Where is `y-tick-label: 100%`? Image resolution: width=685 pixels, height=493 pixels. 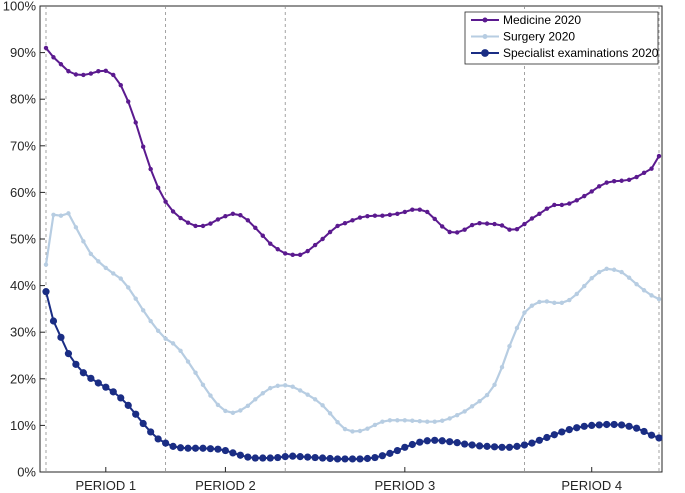 y-tick-label: 100% is located at coordinates (20, 7).